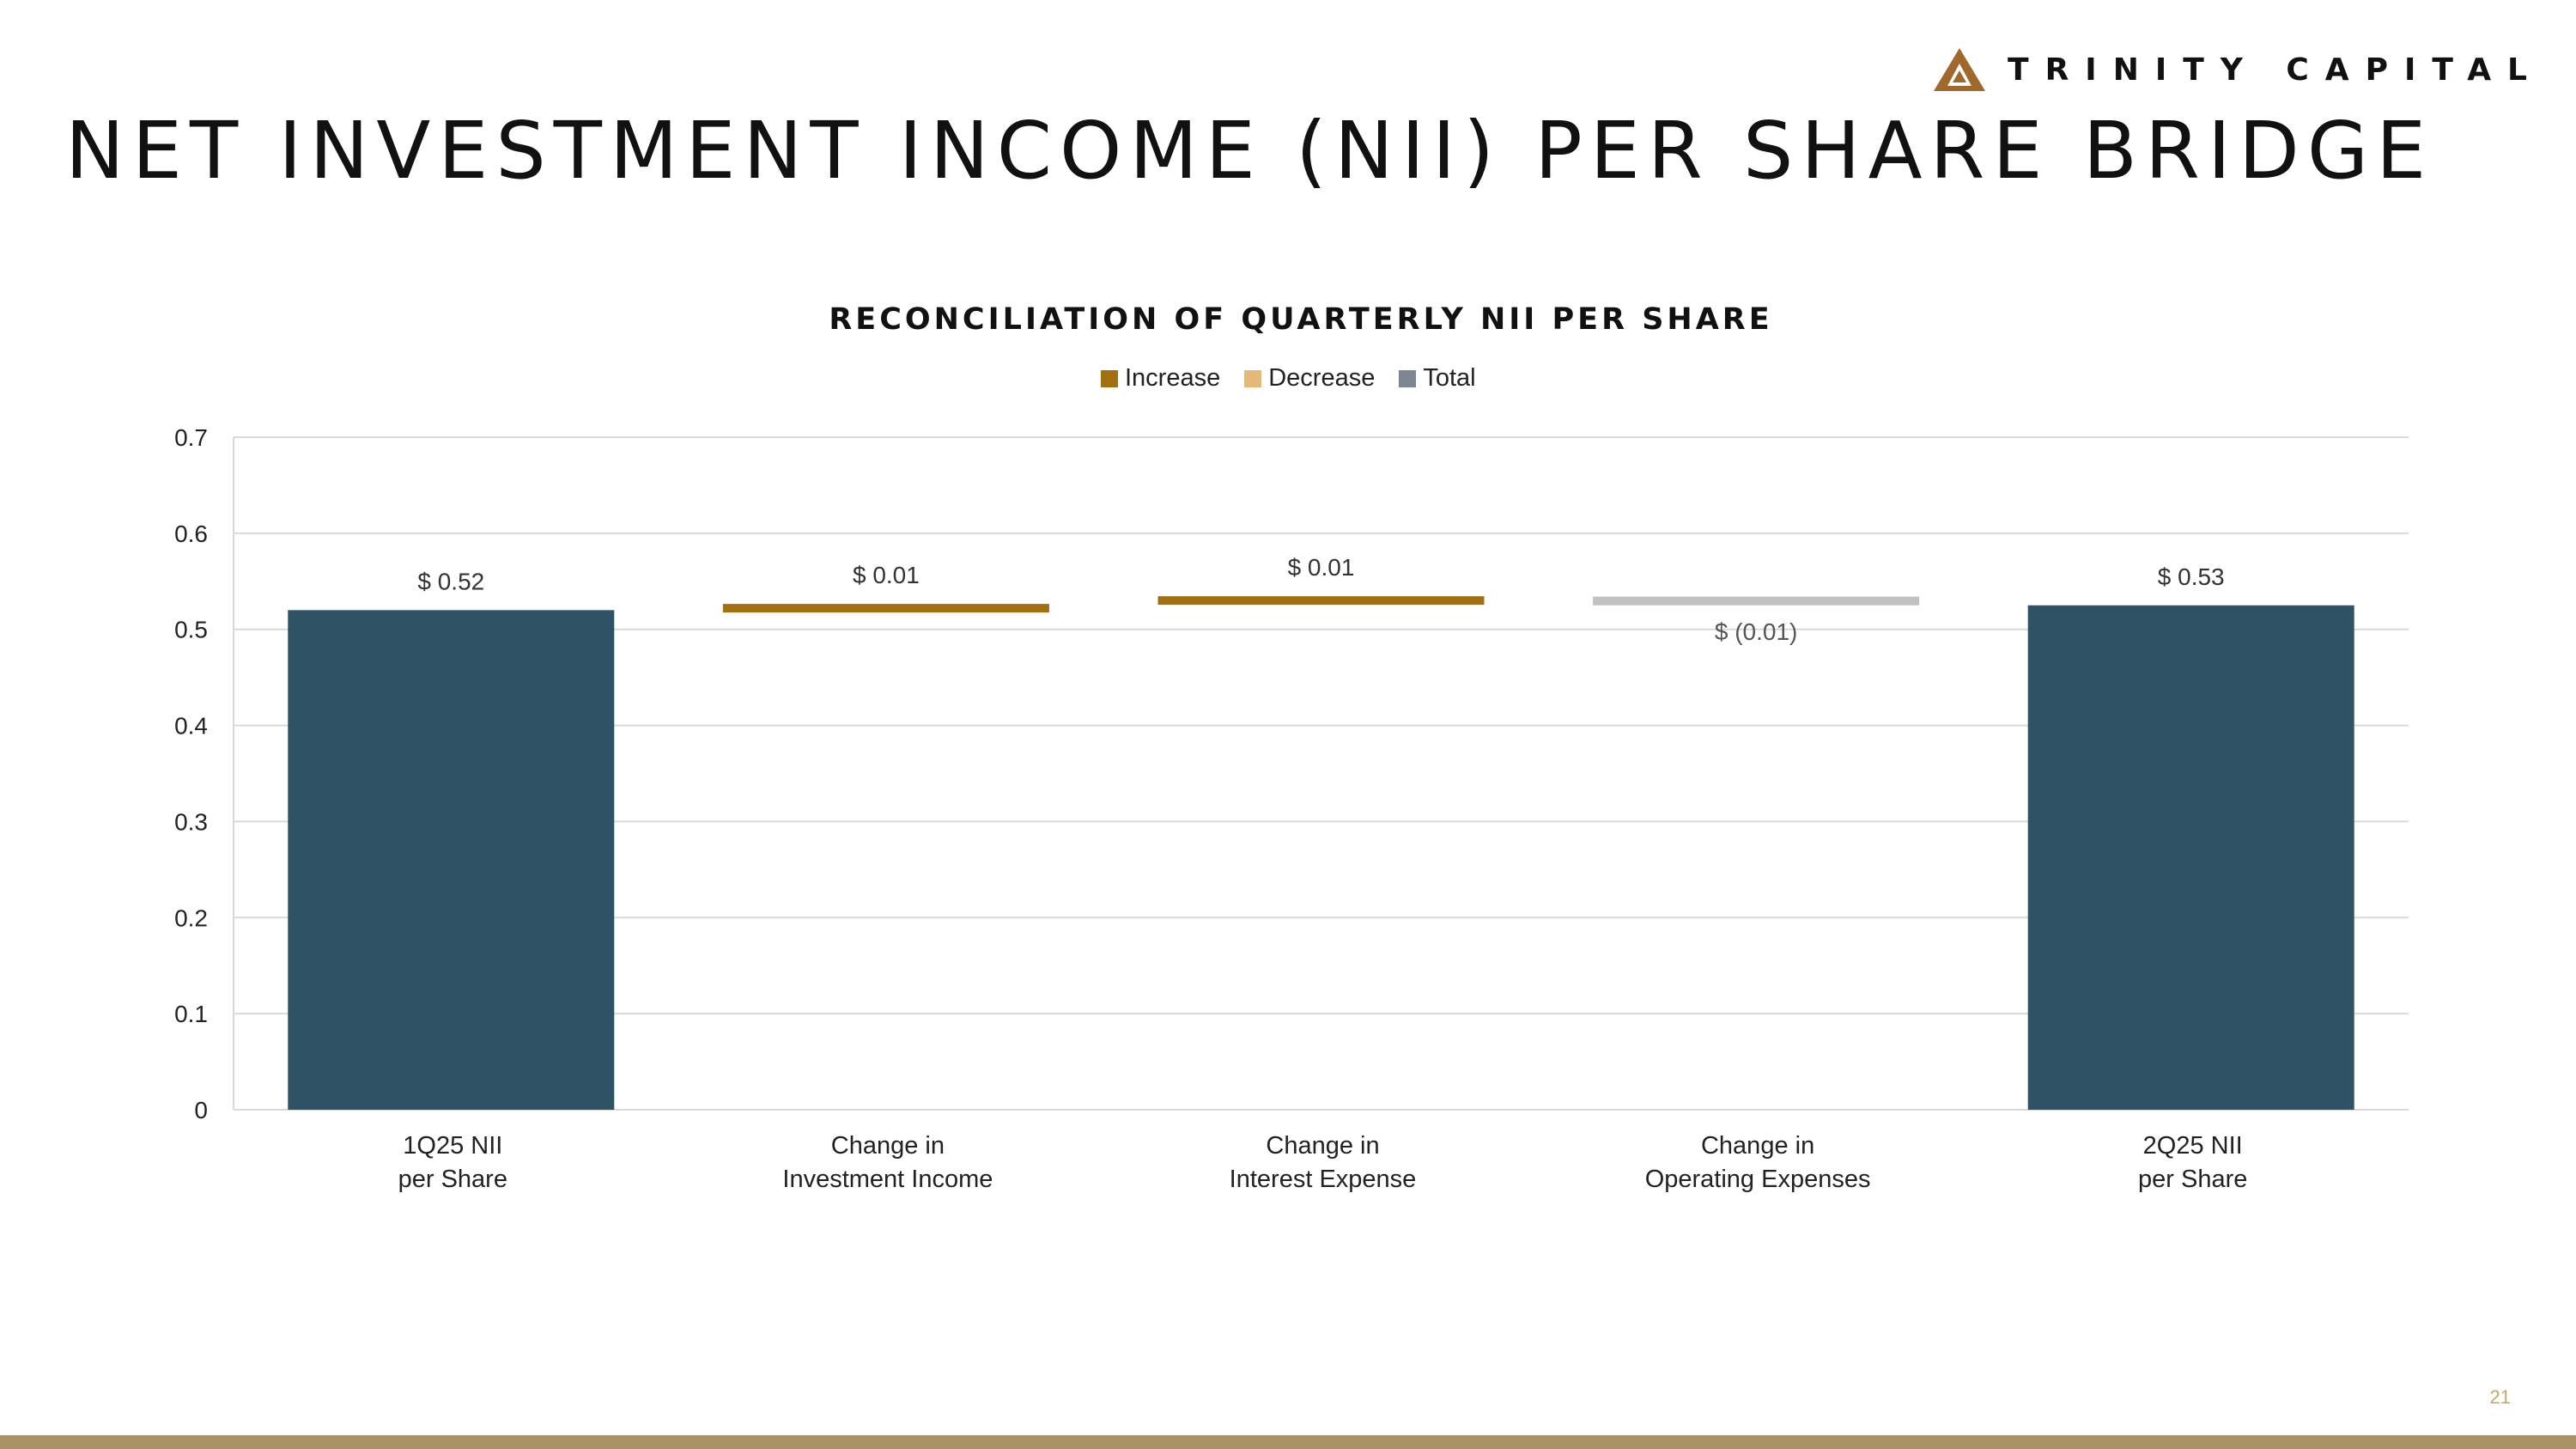 The width and height of the screenshot is (2576, 1449). Describe the element at coordinates (2275, 70) in the screenshot. I see `brand-name: TRINITY CAPITAL` at that location.